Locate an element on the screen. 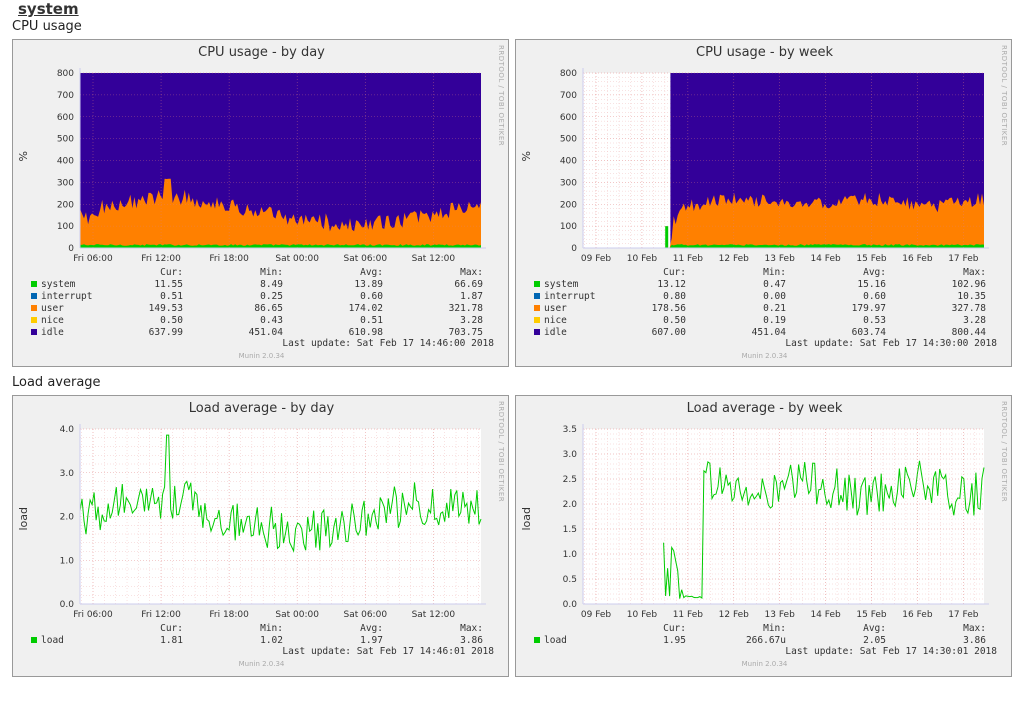 The width and height of the screenshot is (1025, 724). legend-value-cur: 0.50 is located at coordinates (171, 320).